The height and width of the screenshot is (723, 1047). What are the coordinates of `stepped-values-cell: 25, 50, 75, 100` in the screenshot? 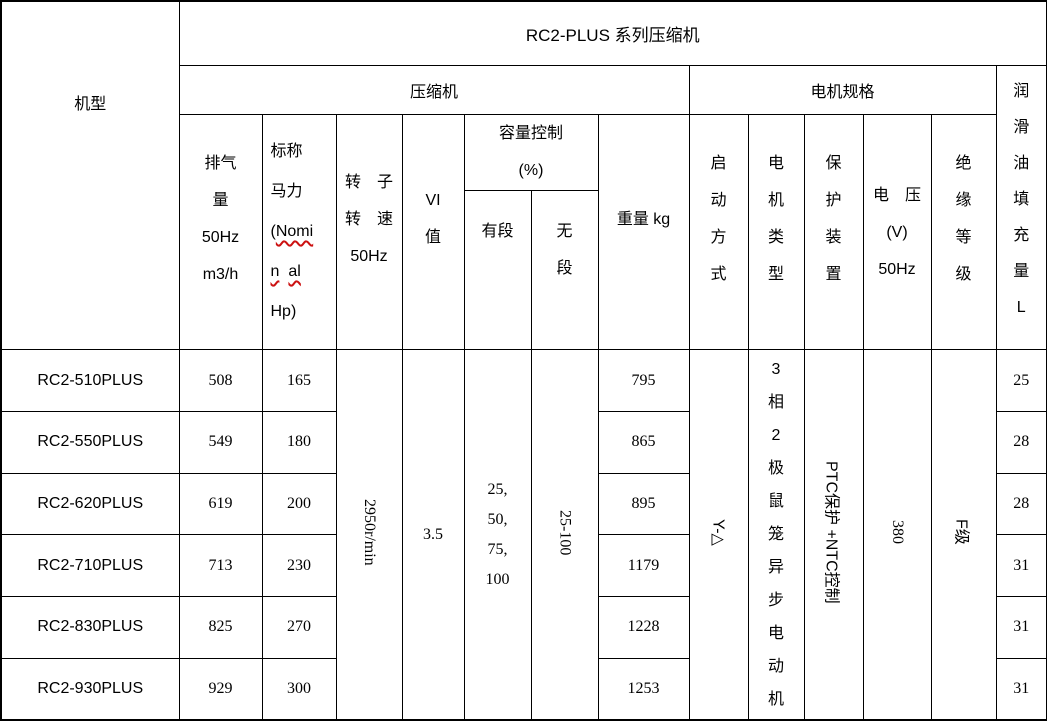 It's located at (497, 535).